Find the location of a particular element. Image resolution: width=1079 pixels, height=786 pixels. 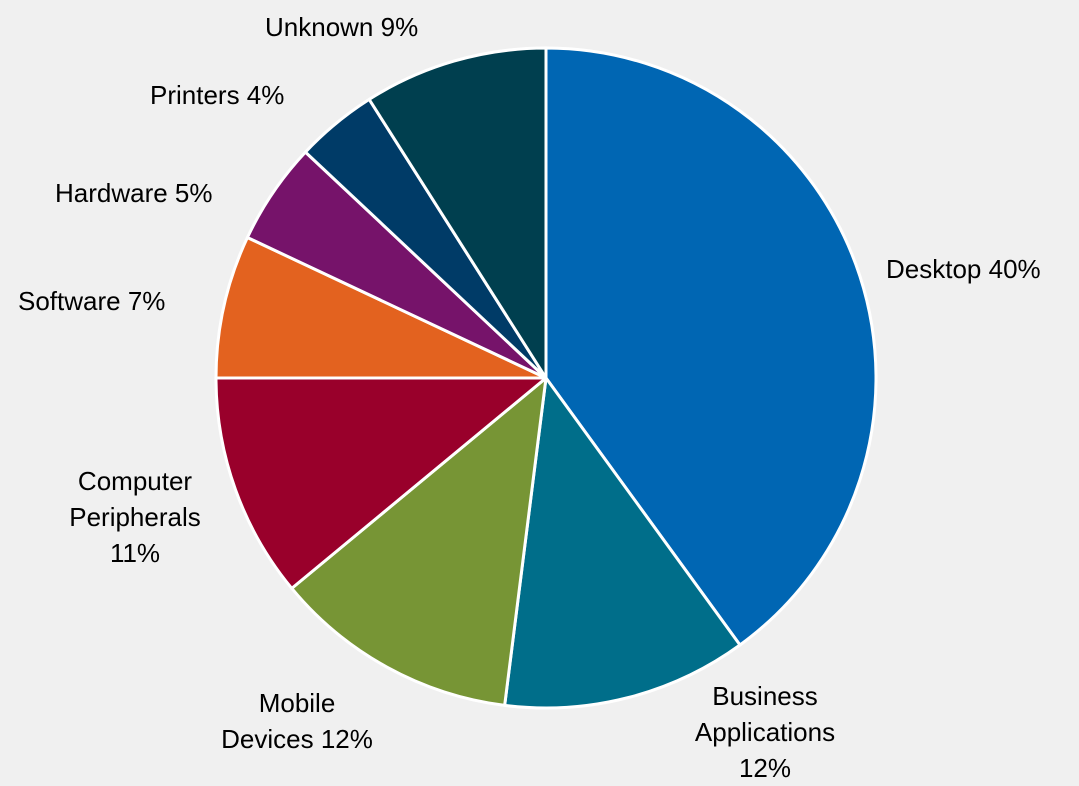

slice-label-line: Business is located at coordinates (765, 696).